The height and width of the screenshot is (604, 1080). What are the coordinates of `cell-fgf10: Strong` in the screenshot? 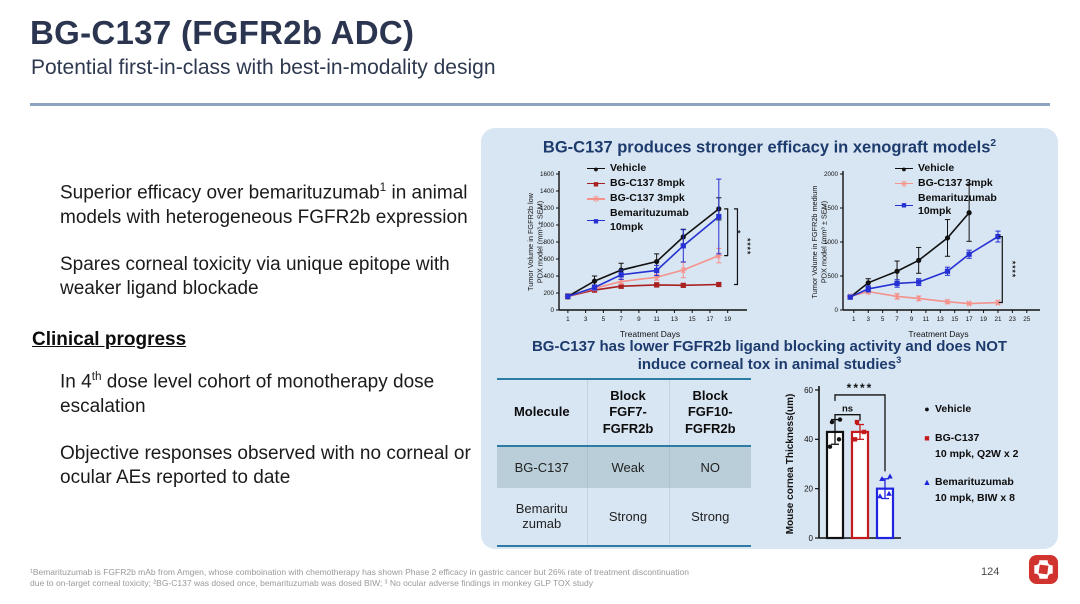 It's located at (709, 517).